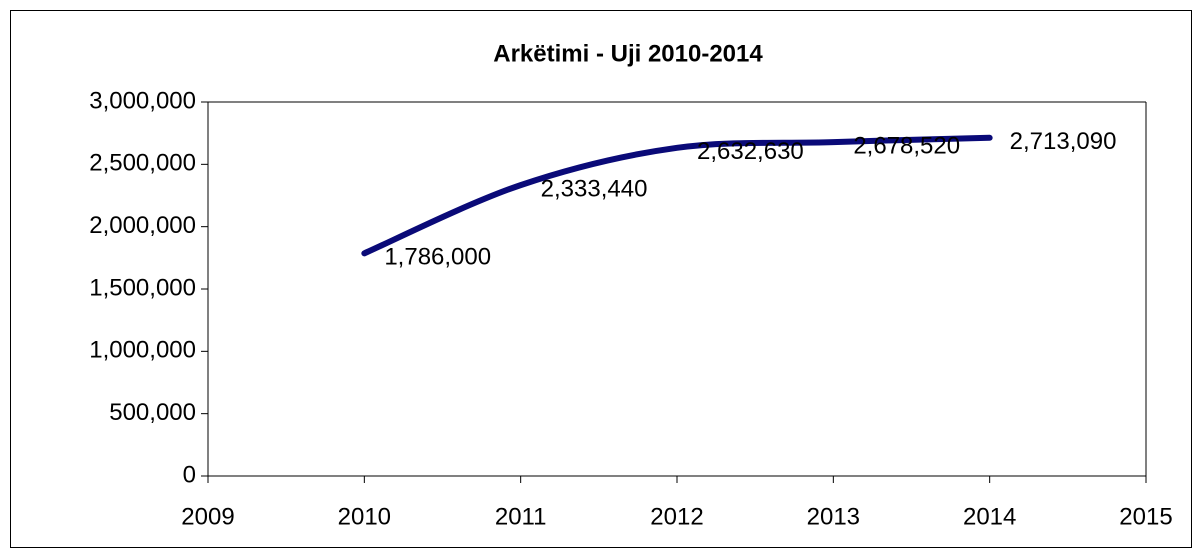  I want to click on y-tick-label: 500,000, so click(152, 412).